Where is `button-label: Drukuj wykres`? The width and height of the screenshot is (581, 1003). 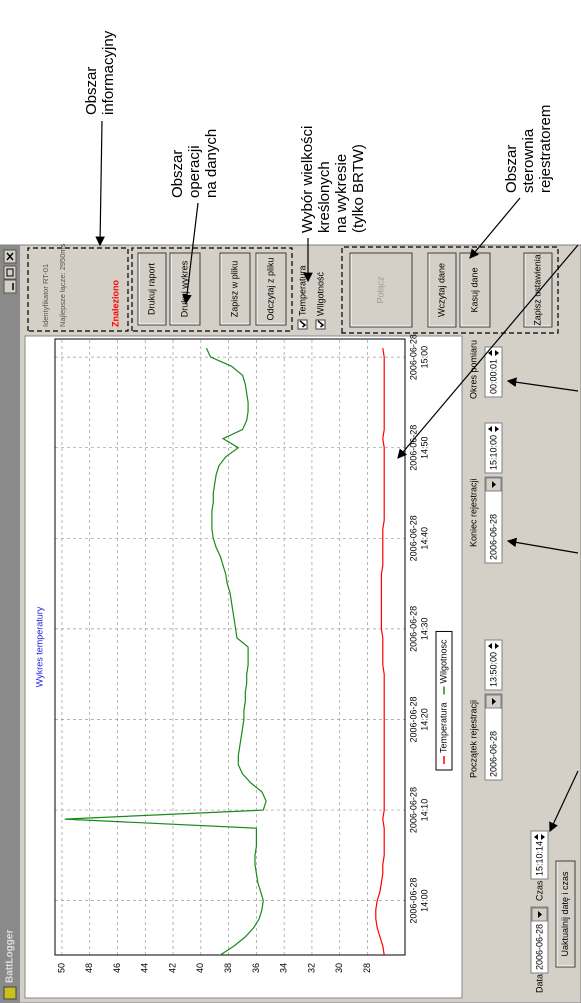 button-label: Drukuj wykres is located at coordinates (184, 288).